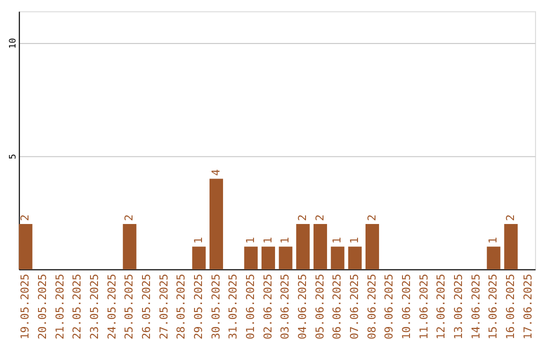  I want to click on x-tick-label: 17.06.2025, so click(527, 307).